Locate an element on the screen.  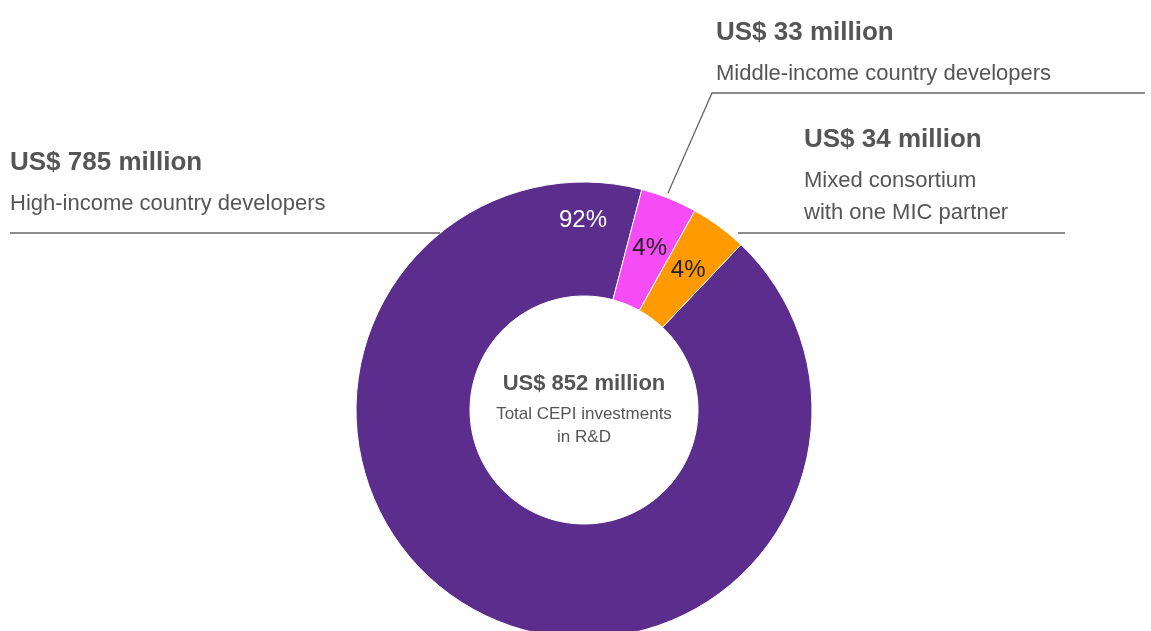
data-label: 92% is located at coordinates (583, 218).